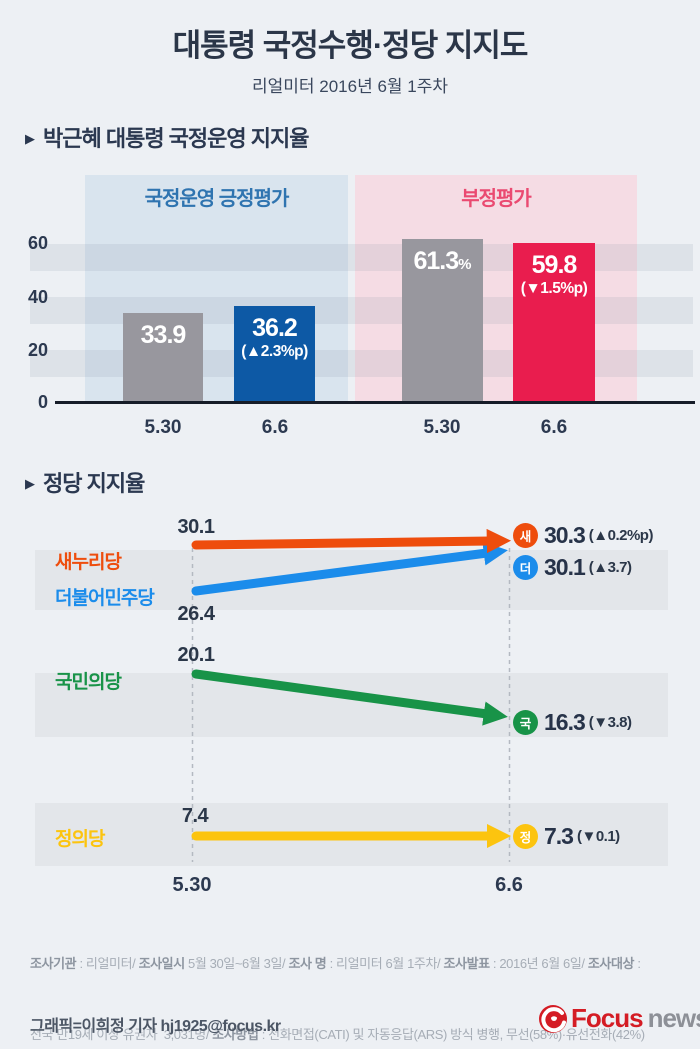 Image resolution: width=700 pixels, height=1049 pixels. What do you see at coordinates (673, 1018) in the screenshot?
I see `logo-text-news: news` at bounding box center [673, 1018].